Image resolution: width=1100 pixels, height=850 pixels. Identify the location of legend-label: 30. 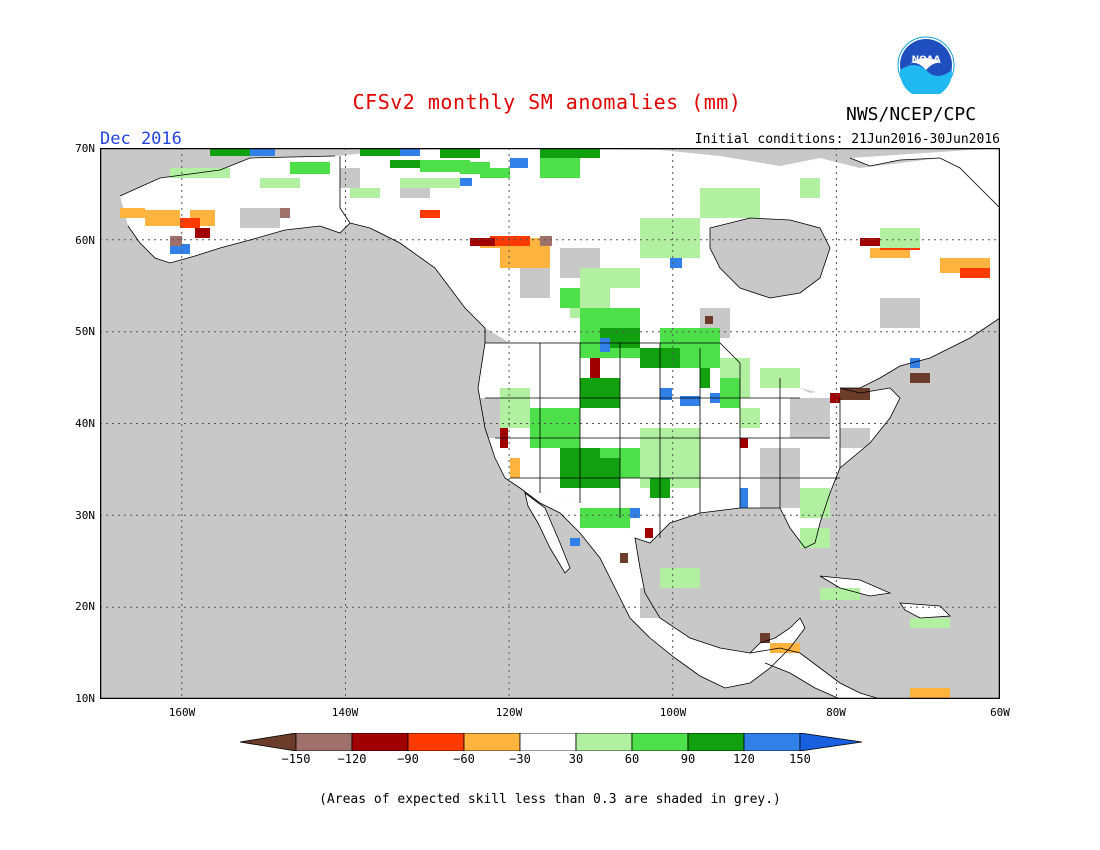
(576, 759).